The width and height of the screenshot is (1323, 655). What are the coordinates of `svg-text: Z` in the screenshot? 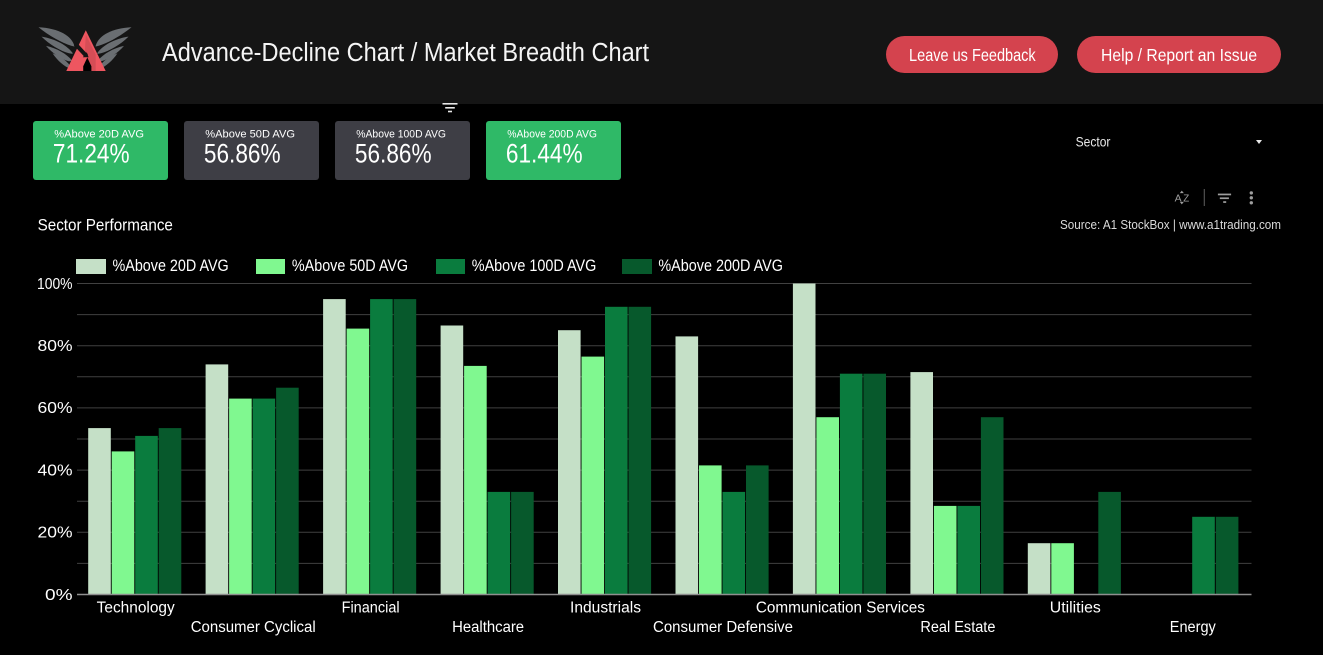 It's located at (1186, 199).